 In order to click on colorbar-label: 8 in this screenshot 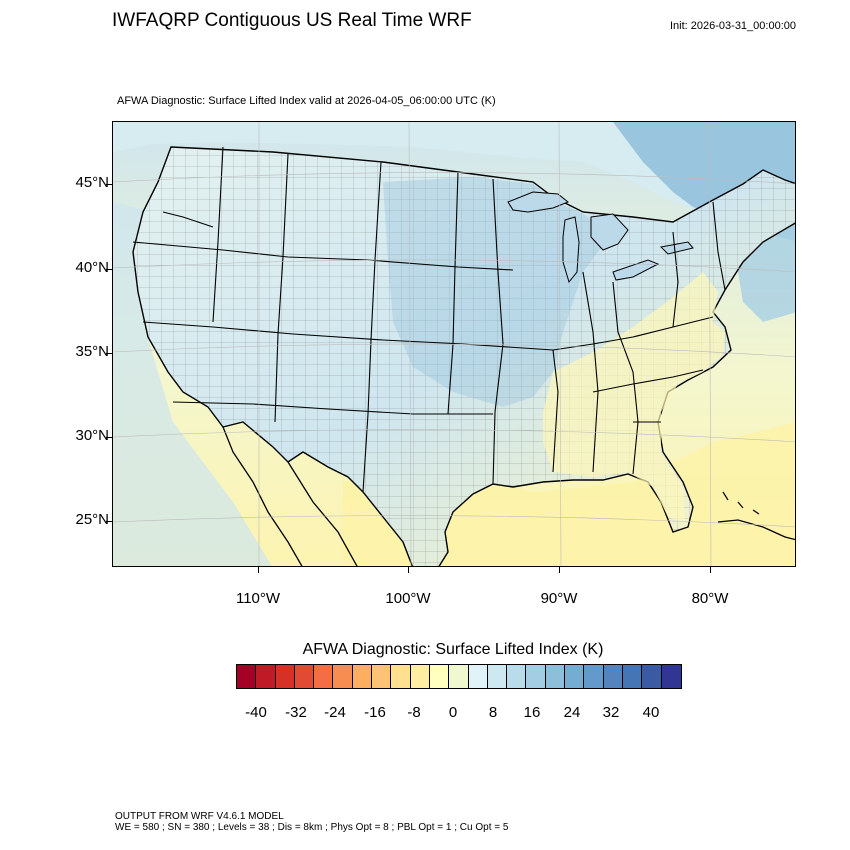, I will do `click(493, 712)`.